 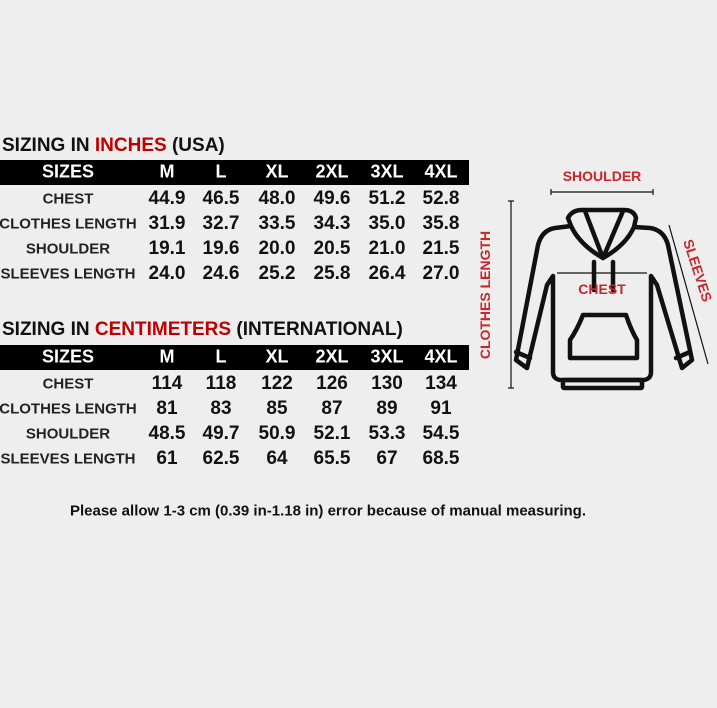 What do you see at coordinates (277, 273) in the screenshot?
I see `table-cell: 25.2` at bounding box center [277, 273].